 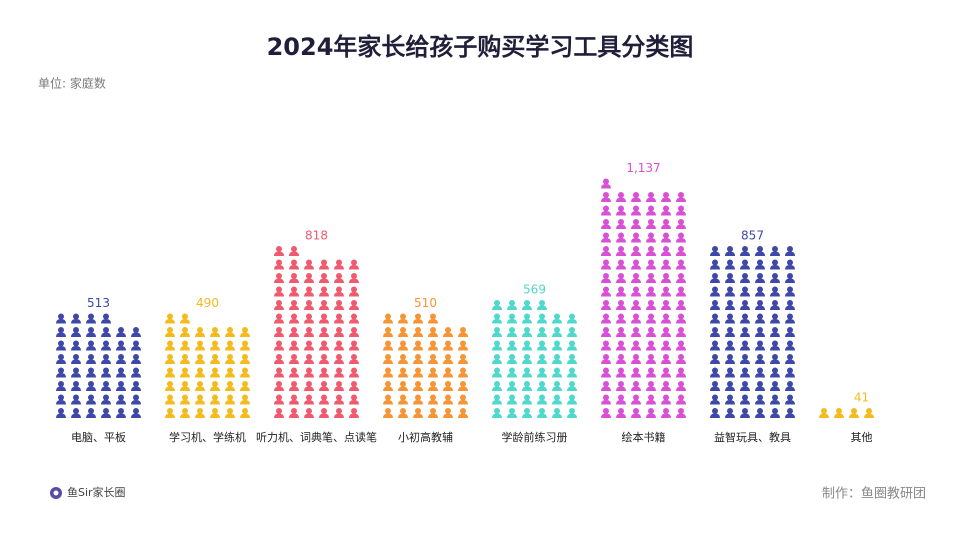 What do you see at coordinates (98, 437) in the screenshot?
I see `category-label: 电脑、平板` at bounding box center [98, 437].